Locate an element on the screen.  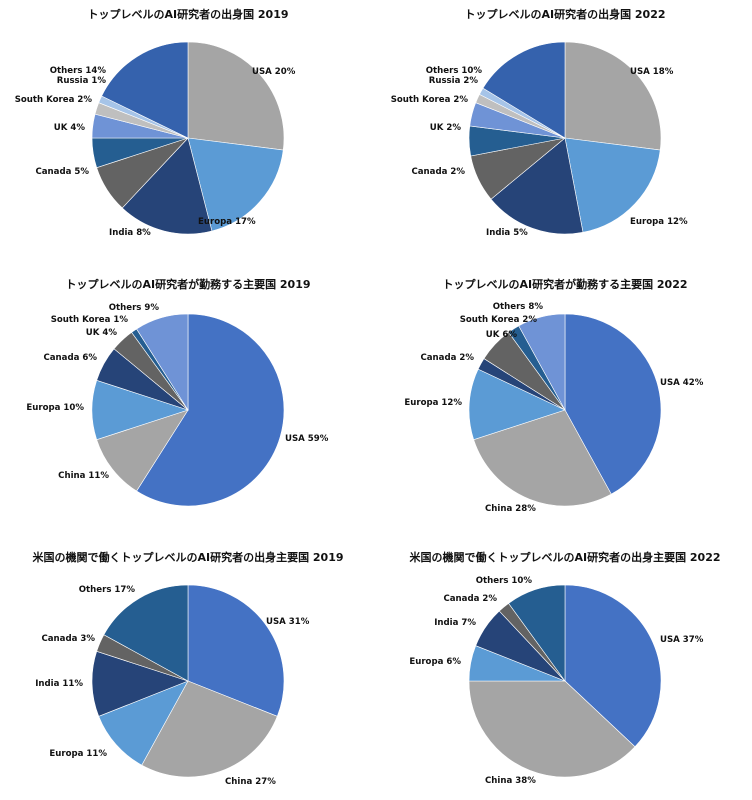
slice-label: USA 42% is located at coordinates (682, 383).